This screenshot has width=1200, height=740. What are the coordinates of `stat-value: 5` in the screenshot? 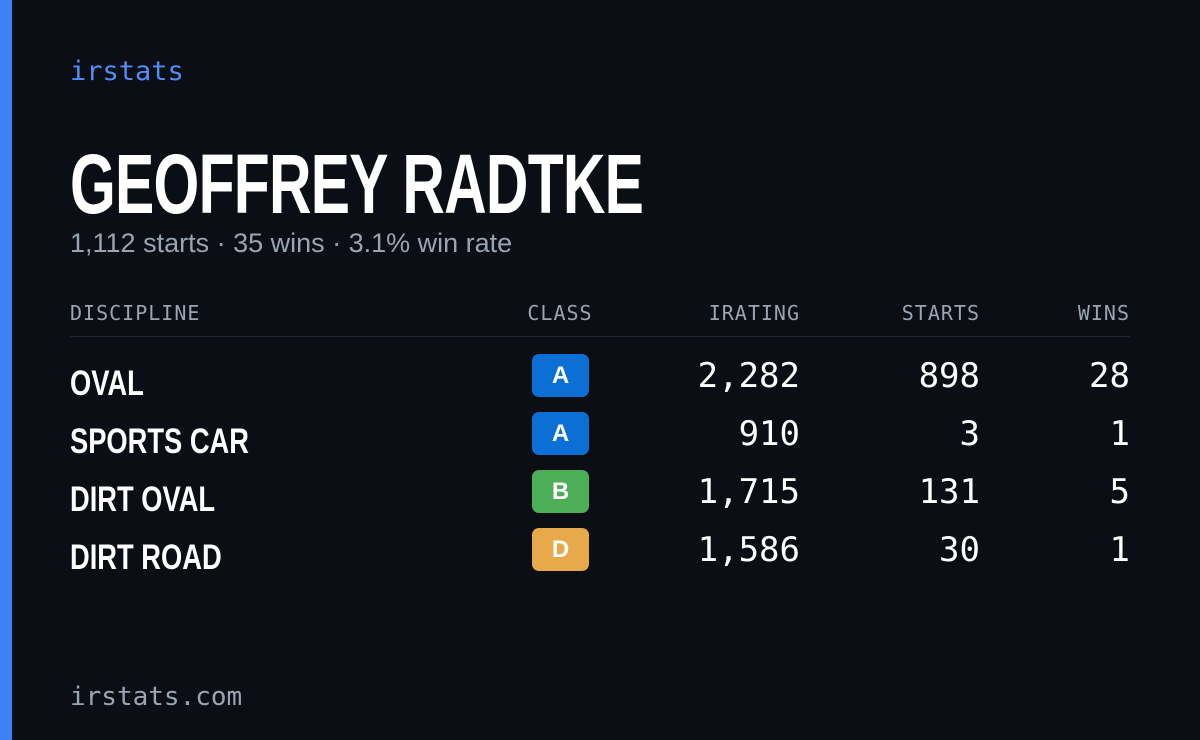 It's located at (1119, 492).